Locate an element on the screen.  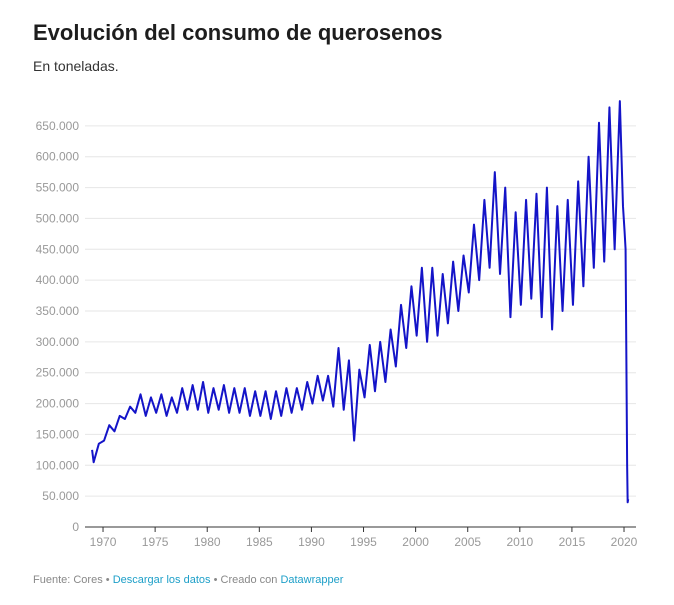
y-tick-label: 350.000 is located at coordinates (58, 311).